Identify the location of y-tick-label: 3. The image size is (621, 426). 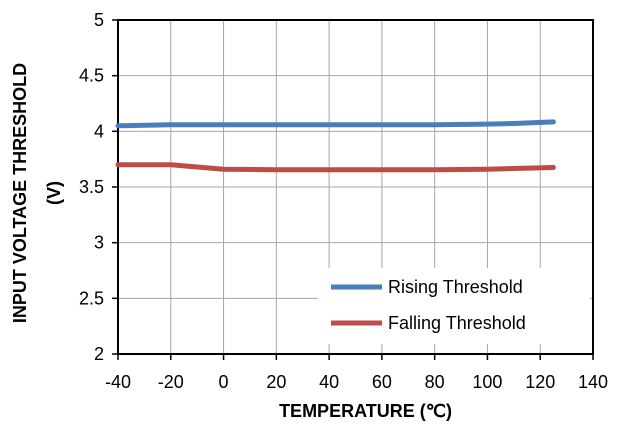
(99, 243).